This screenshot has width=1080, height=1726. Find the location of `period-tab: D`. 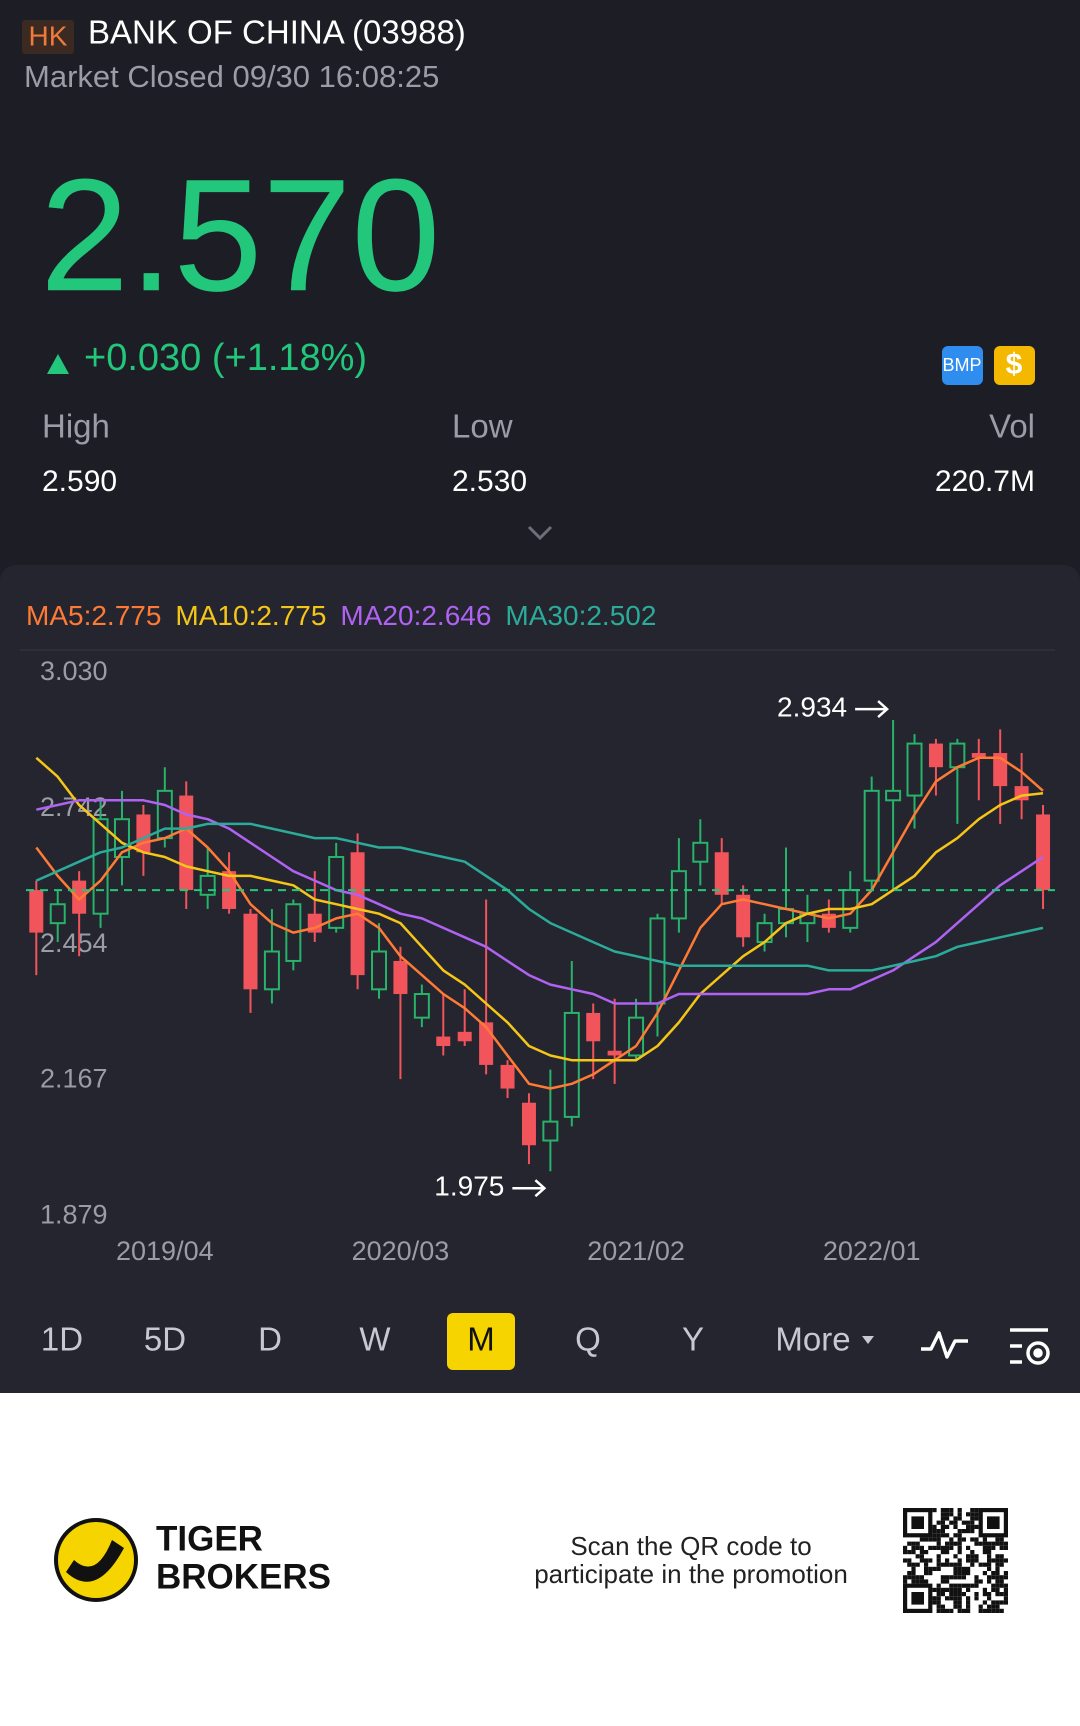

period-tab: D is located at coordinates (270, 1339).